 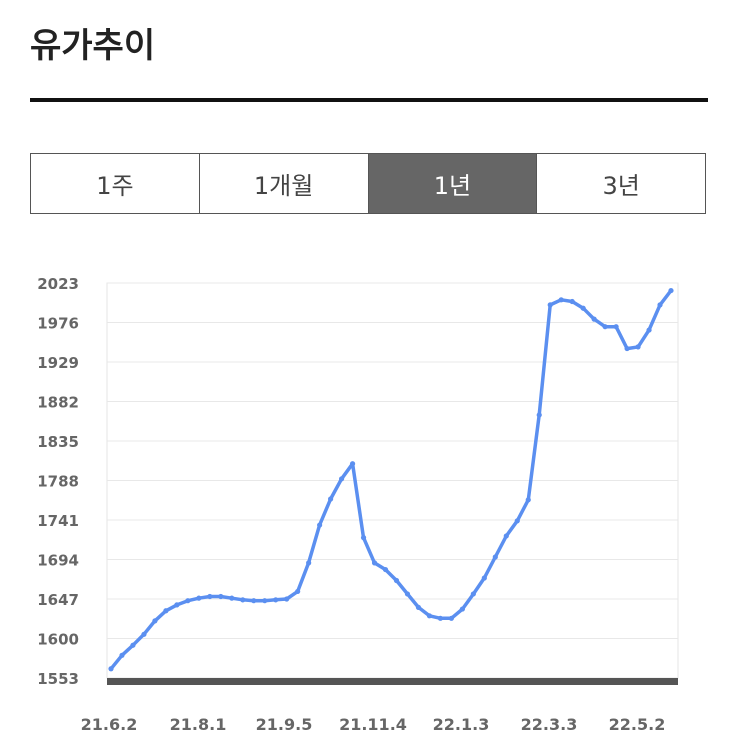 I want to click on tab-1-week: 1주, so click(x=115, y=183).